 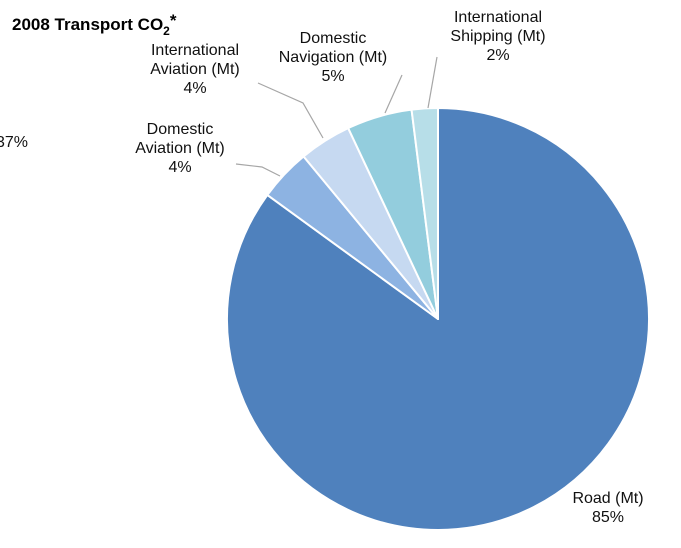 What do you see at coordinates (173, 20) in the screenshot?
I see `chart-title-suffix: *` at bounding box center [173, 20].